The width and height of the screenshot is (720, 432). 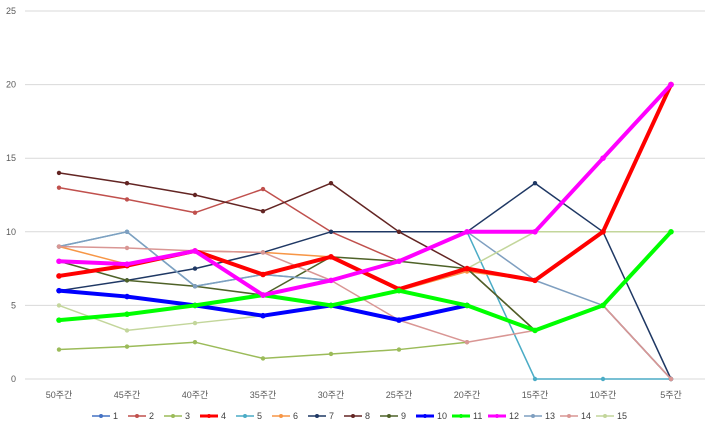 I want to click on y-tick-label: 15, so click(x=11, y=158).